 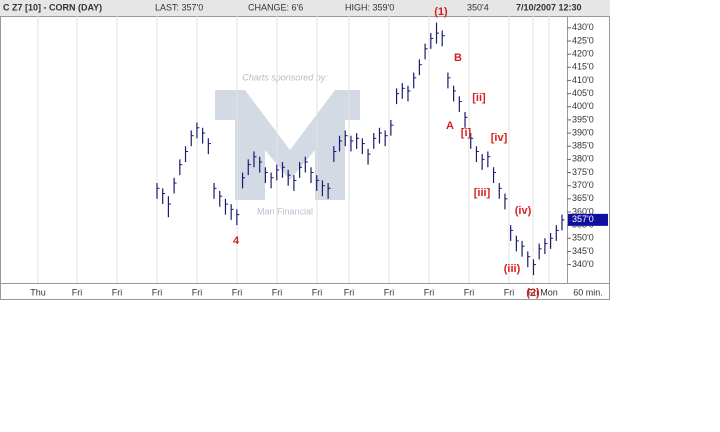 What do you see at coordinates (479, 98) in the screenshot?
I see `wave-label: [ii]` at bounding box center [479, 98].